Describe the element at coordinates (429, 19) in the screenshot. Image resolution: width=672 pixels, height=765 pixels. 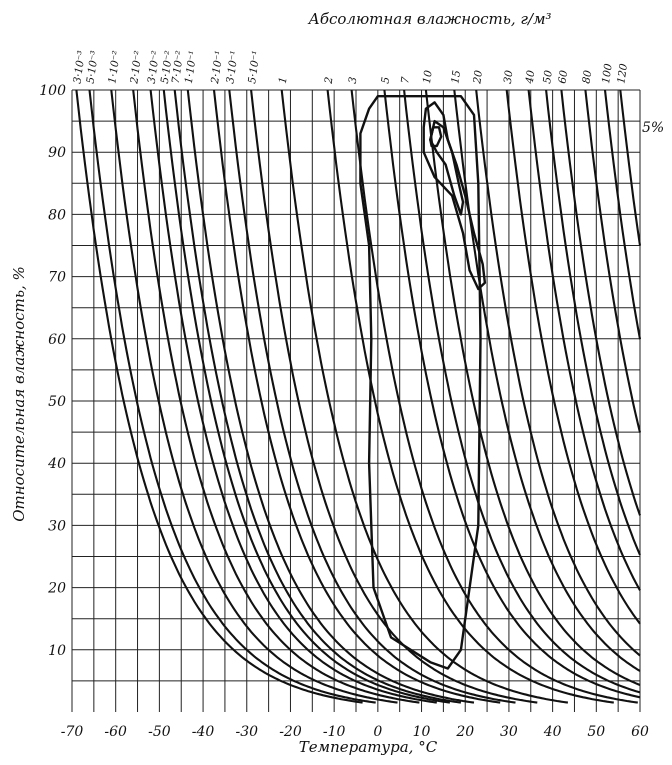
I see `top-axis-title: Абсолютная влажность, г/м³` at that location.